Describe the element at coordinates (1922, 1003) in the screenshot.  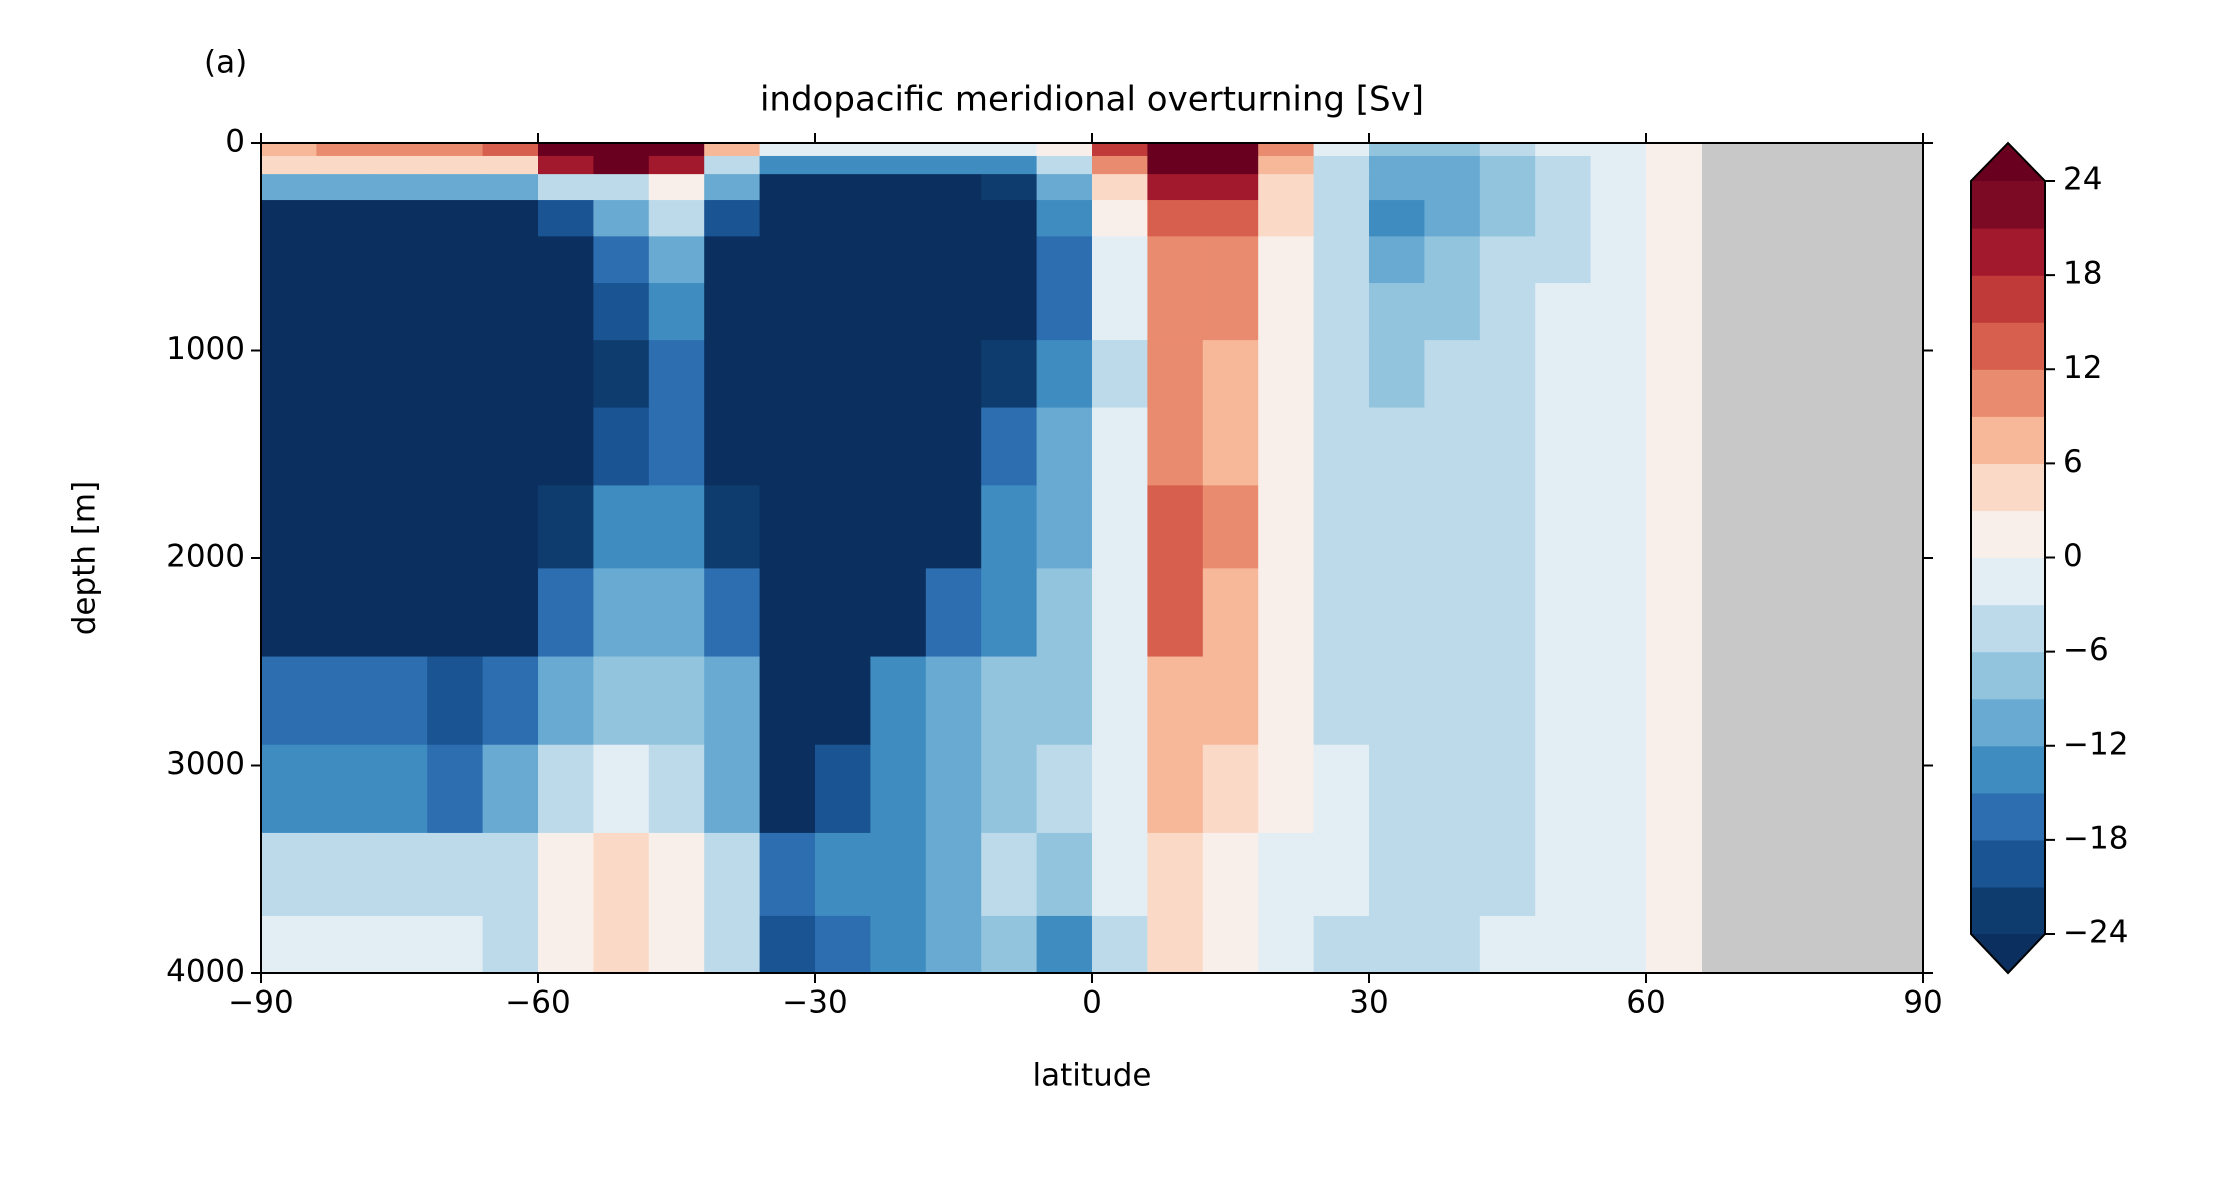
I see `x-tick-label: 90` at that location.